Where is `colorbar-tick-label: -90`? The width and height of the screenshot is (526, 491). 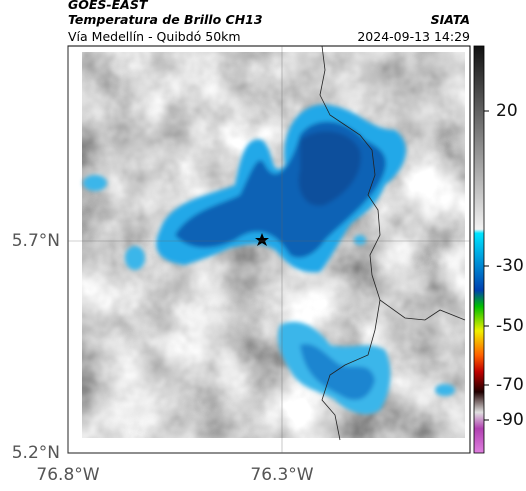 colorbar-tick-label: -90 is located at coordinates (510, 420).